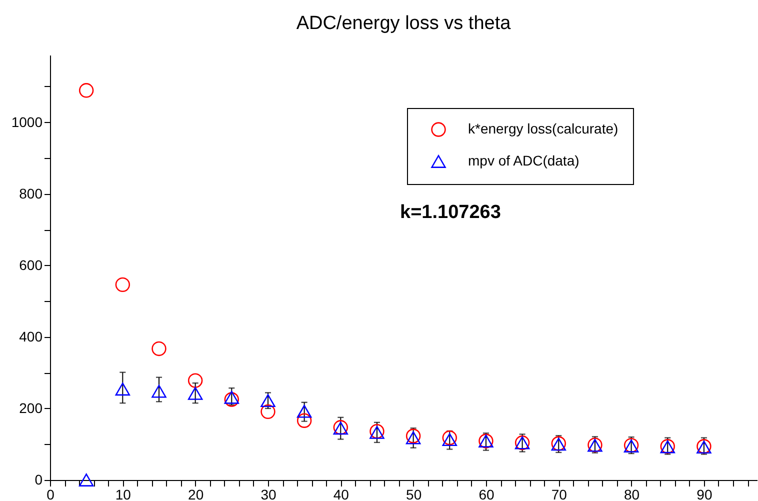  What do you see at coordinates (632, 493) in the screenshot?
I see `x-tick-label: 80` at bounding box center [632, 493].